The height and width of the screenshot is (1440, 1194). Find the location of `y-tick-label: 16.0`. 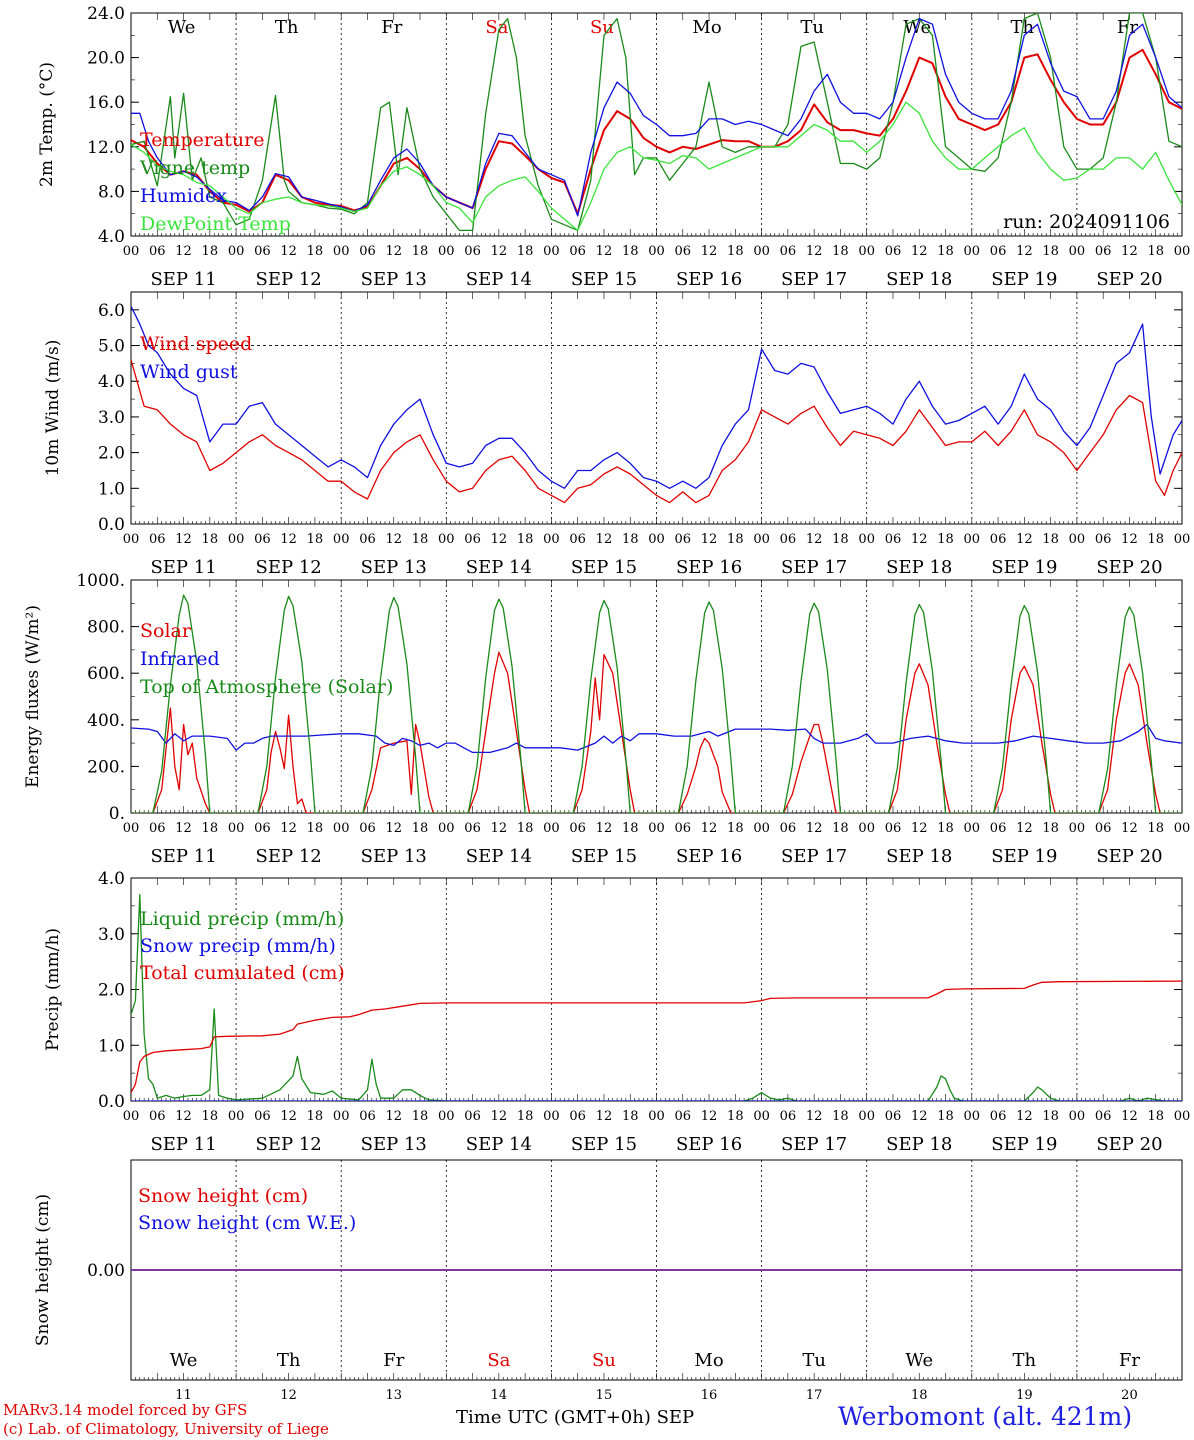

y-tick-label: 16.0 is located at coordinates (106, 103).